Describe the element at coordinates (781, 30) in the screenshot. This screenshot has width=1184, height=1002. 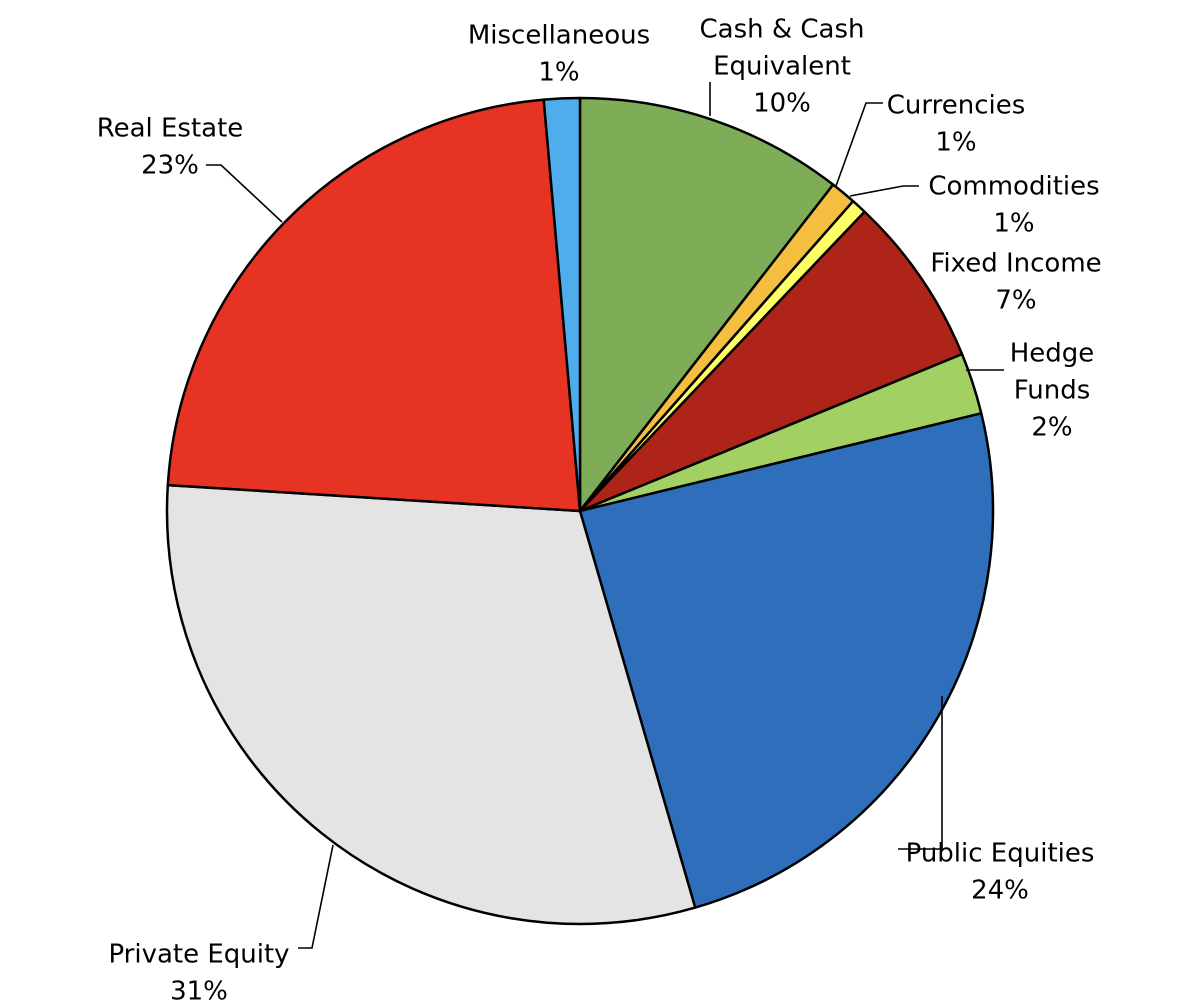
I see `slice-name-label: Cash & Cash` at that location.